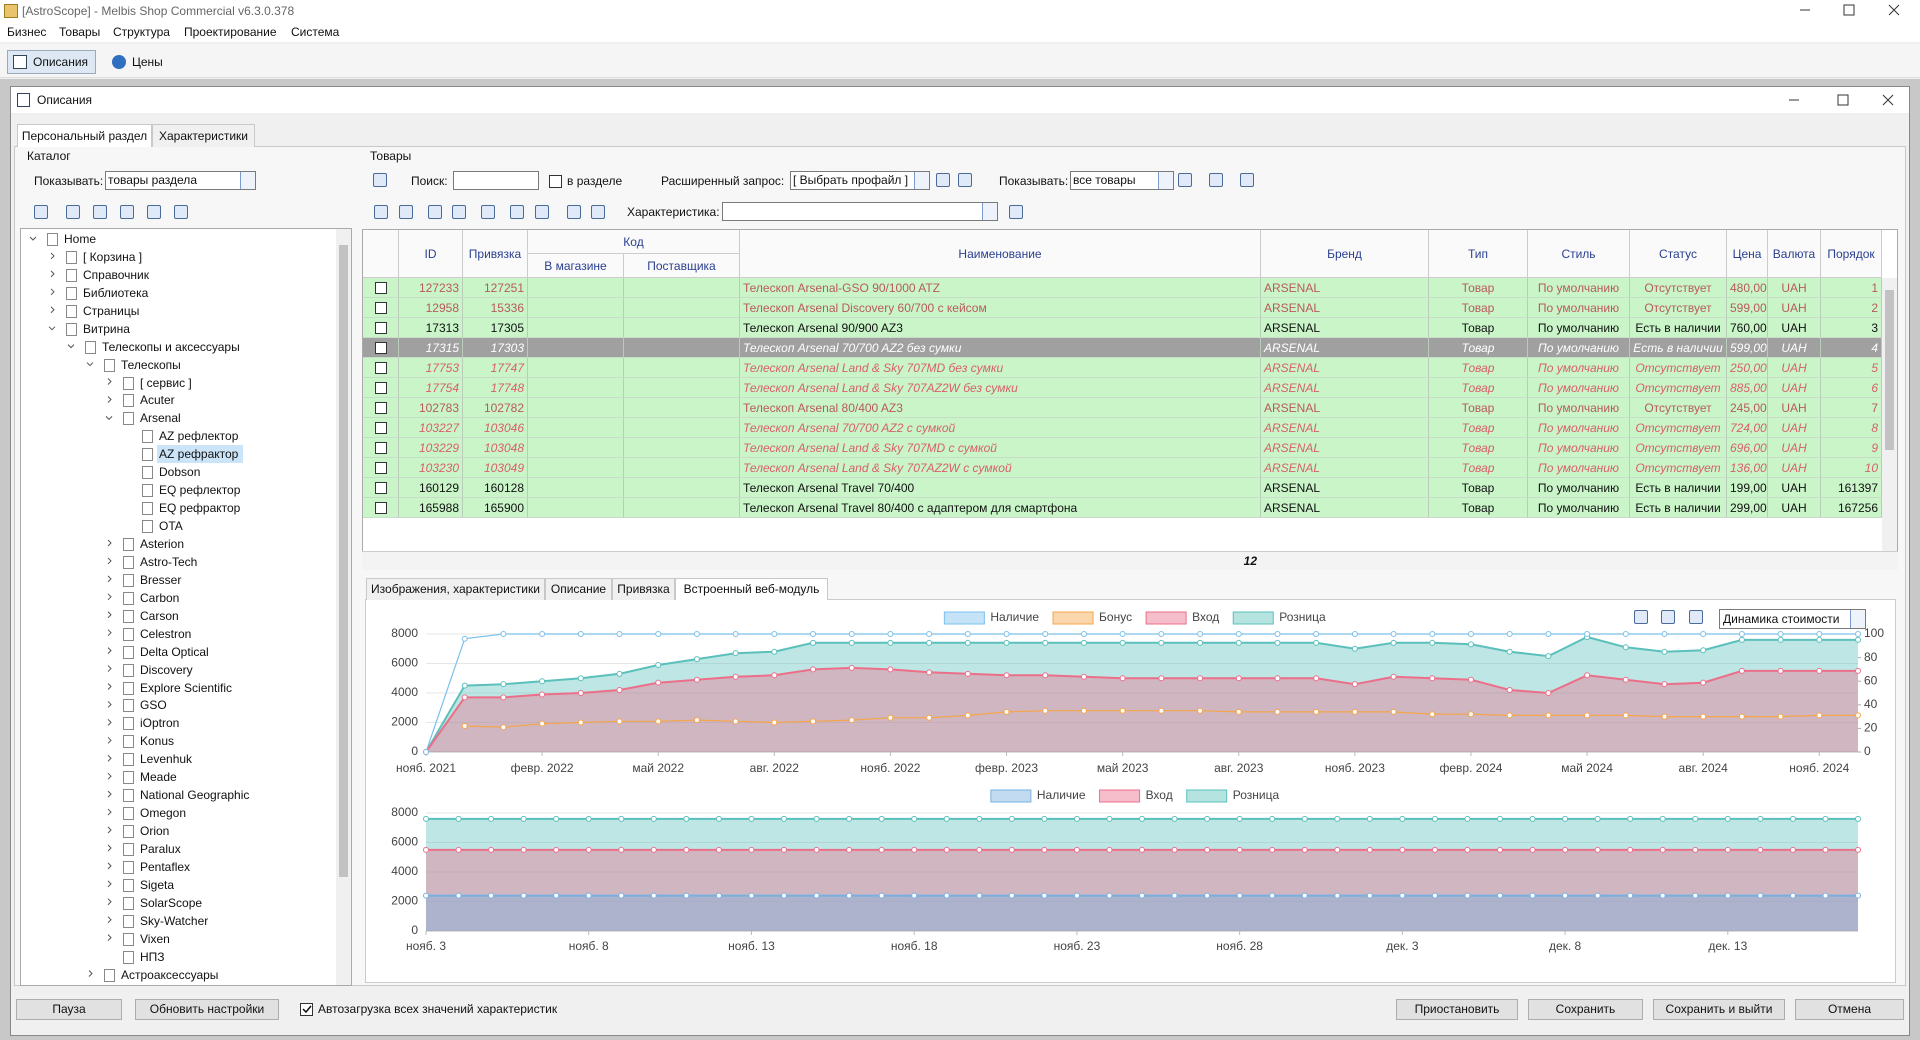  Describe the element at coordinates (160, 418) in the screenshot. I see `tree-item: Arsenal` at that location.